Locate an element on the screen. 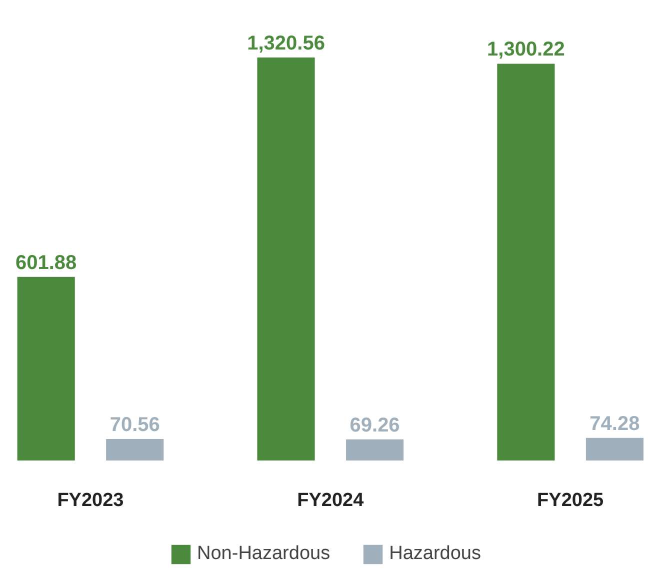 Image resolution: width=649 pixels, height=570 pixels. data-label: 601.88 is located at coordinates (46, 263).